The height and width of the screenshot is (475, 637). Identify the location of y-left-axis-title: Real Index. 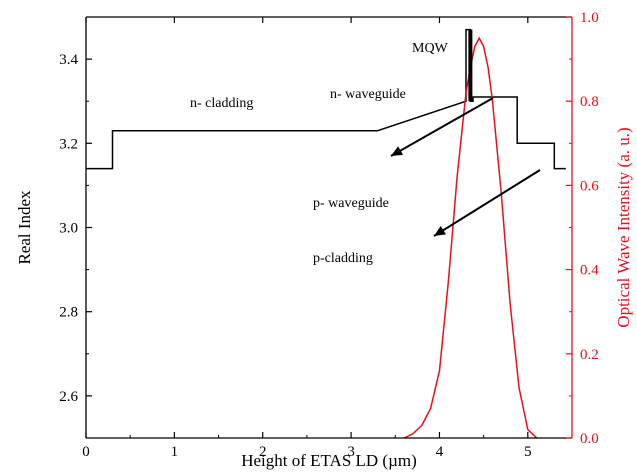
(24, 227).